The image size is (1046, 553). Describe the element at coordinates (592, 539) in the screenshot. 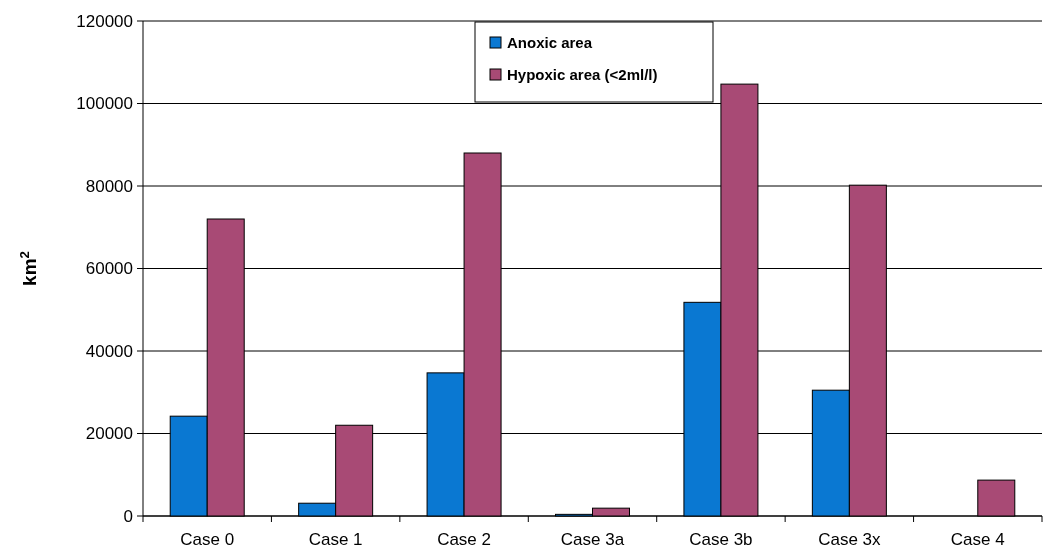

I see `x-tick-label: Case 3a` at that location.